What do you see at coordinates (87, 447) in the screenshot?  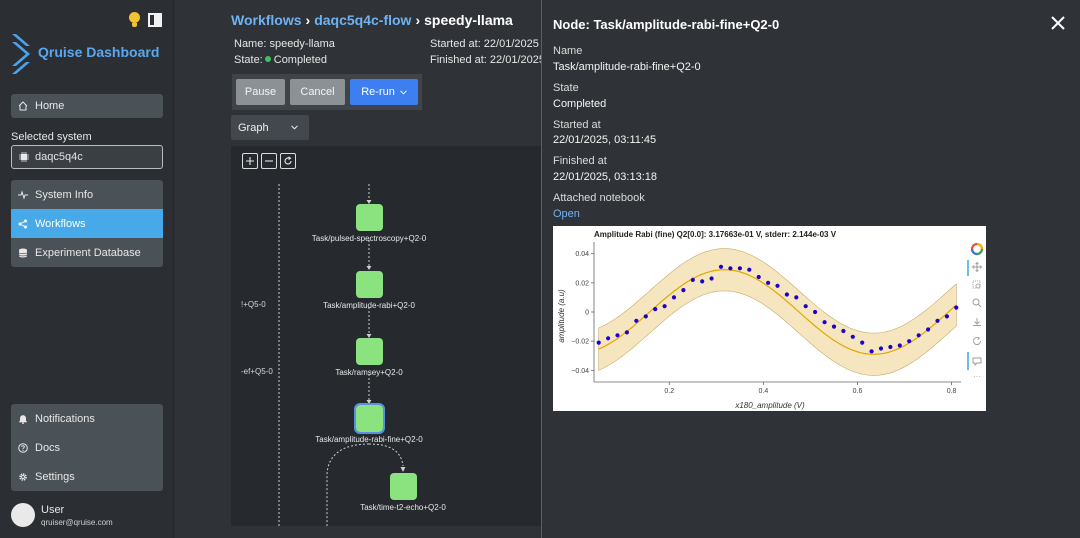 I see `nav-docs: Docs` at bounding box center [87, 447].